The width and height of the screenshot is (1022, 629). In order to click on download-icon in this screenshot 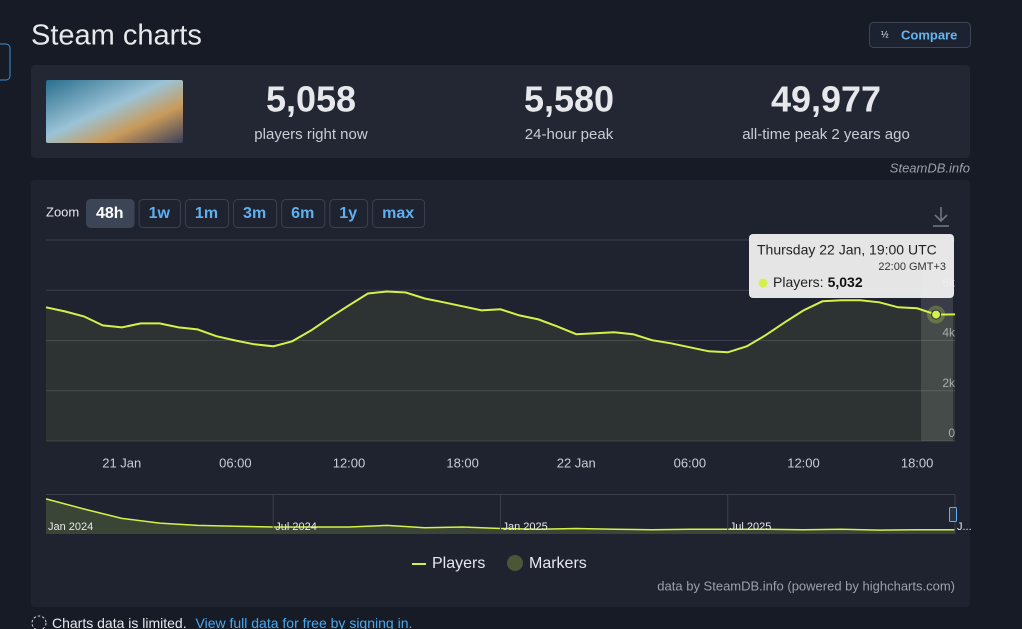, I will do `click(941, 217)`.